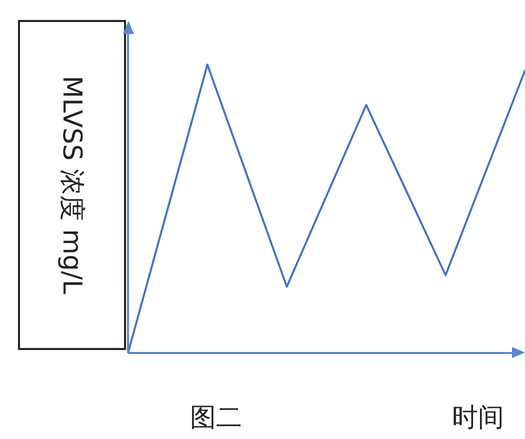  I want to click on x-axis-title: 时间, so click(478, 418).